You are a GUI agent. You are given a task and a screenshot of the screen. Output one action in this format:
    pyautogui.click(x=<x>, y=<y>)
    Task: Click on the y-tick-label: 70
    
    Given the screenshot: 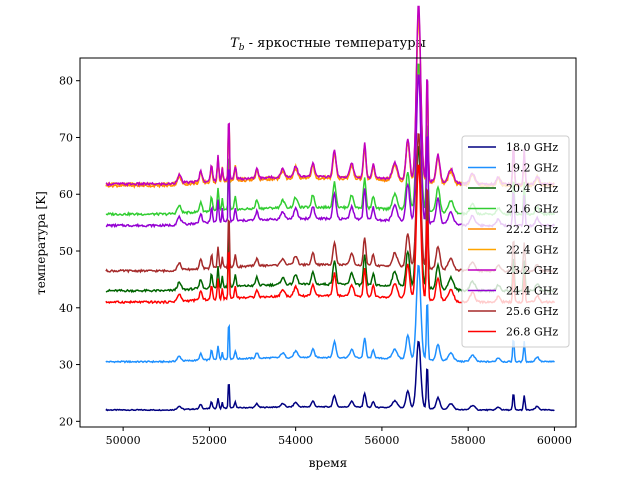 What is the action you would take?
    pyautogui.click(x=66, y=137)
    